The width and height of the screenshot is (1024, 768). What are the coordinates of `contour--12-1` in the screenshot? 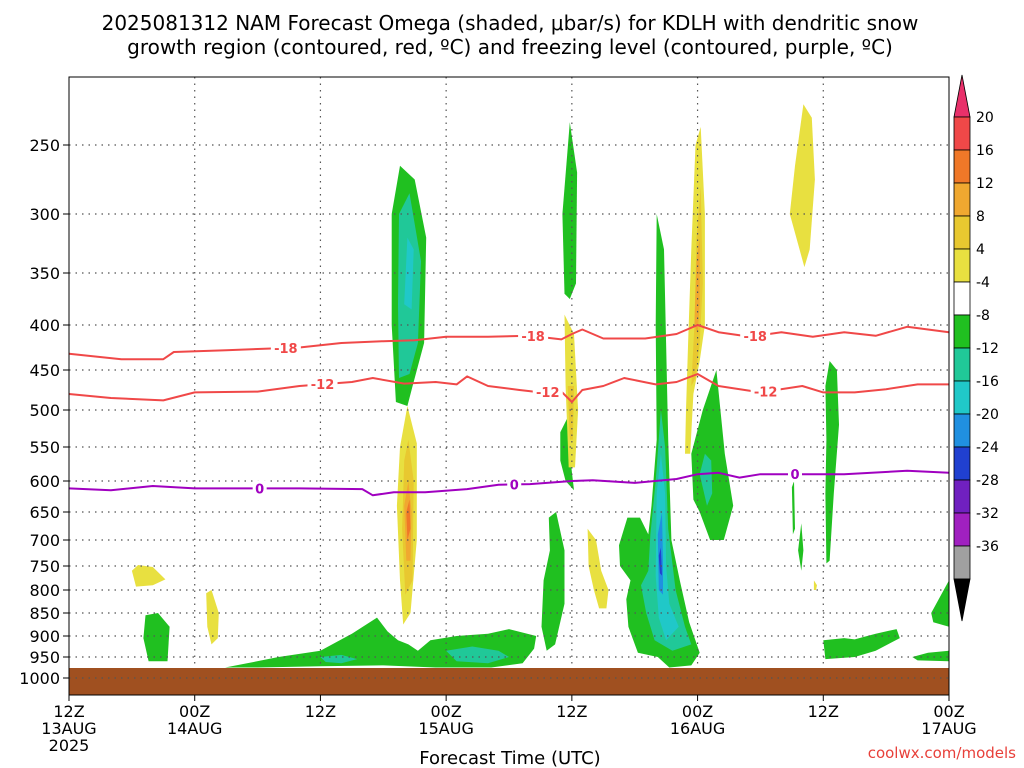 It's located at (508, 388).